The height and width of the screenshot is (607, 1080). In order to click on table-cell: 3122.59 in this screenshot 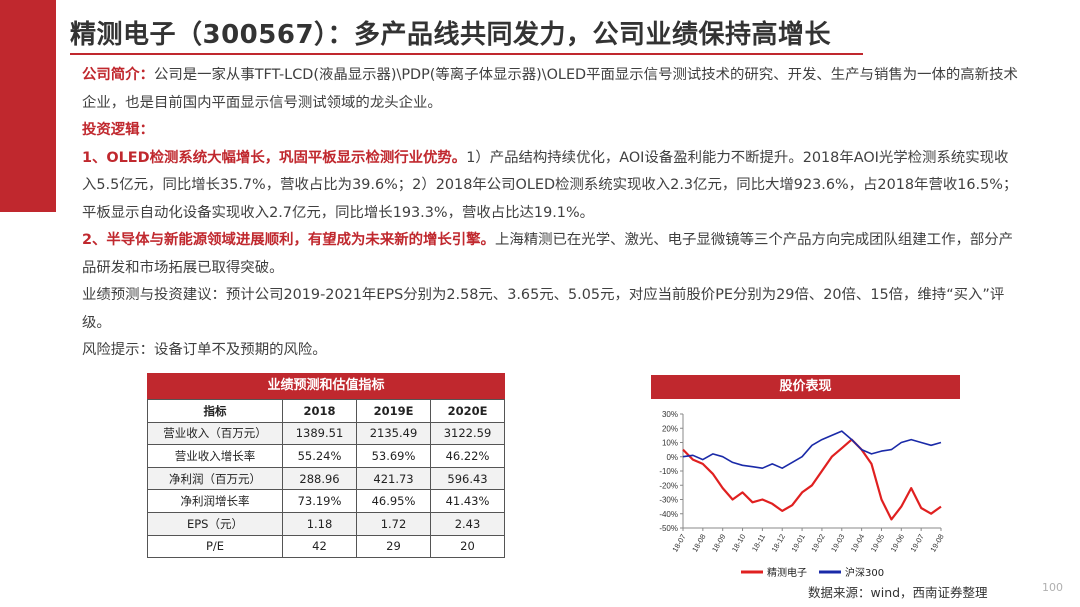, I will do `click(467, 433)`.